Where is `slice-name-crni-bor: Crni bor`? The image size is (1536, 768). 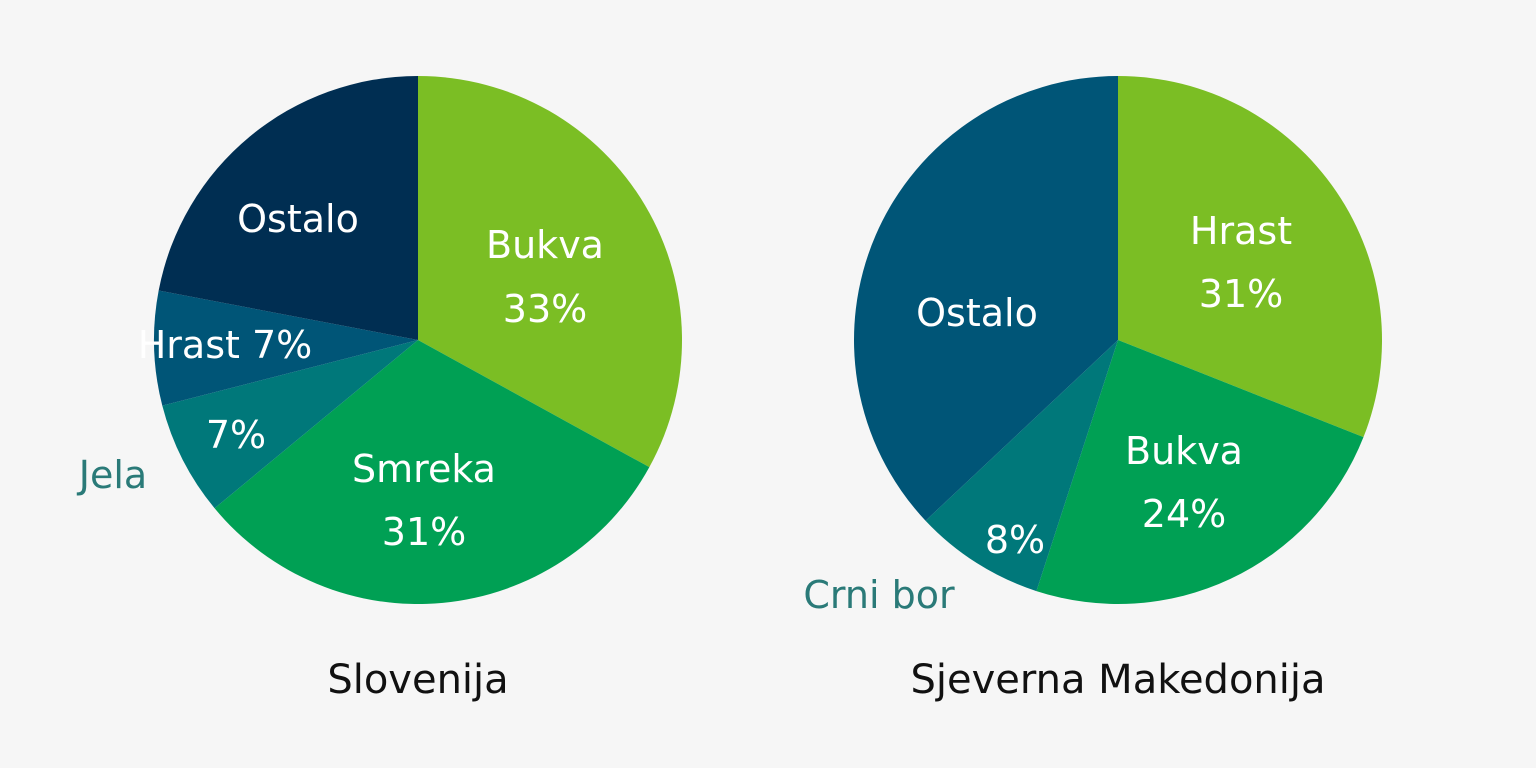
slice-name-crni-bor: Crni bor is located at coordinates (879, 595).